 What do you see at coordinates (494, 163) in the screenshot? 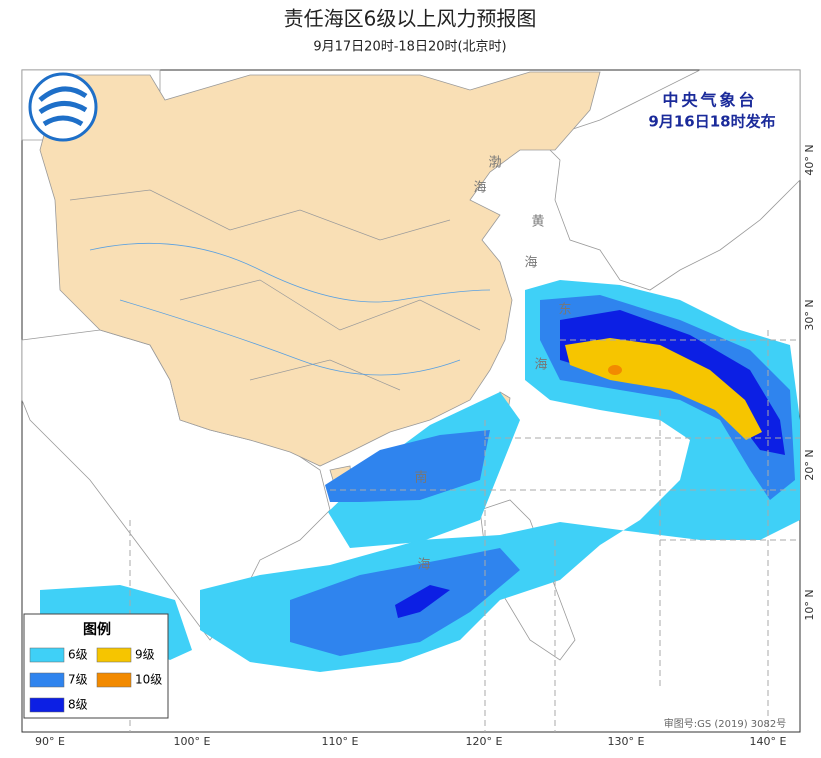
I see `sea-label: 渤` at bounding box center [494, 163].